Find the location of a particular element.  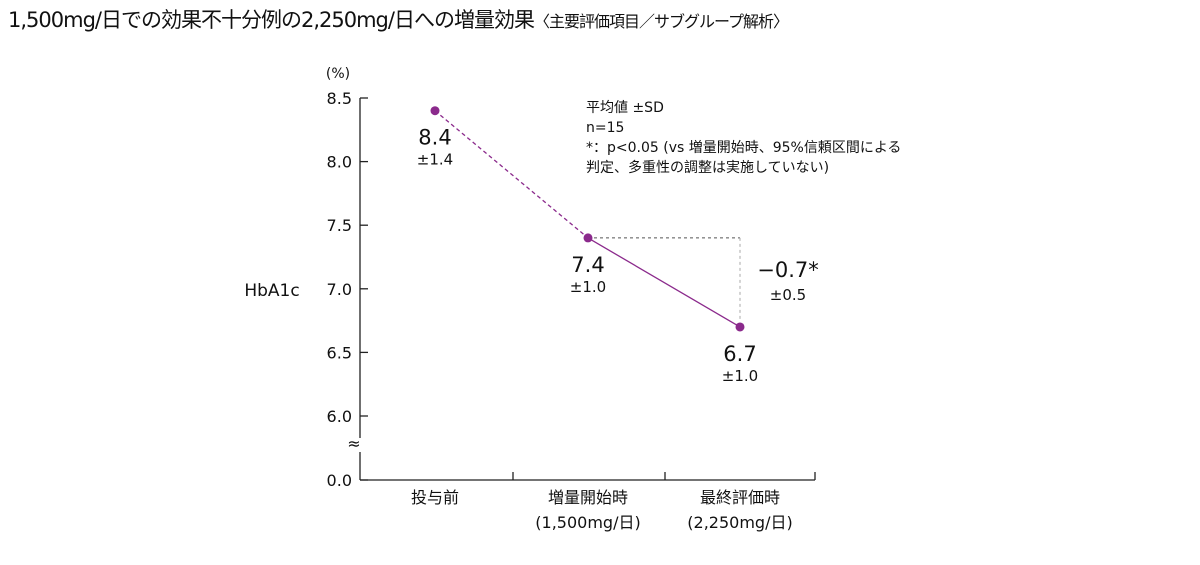

x-tick-label-sub: (2,250mg/日) is located at coordinates (739, 522).